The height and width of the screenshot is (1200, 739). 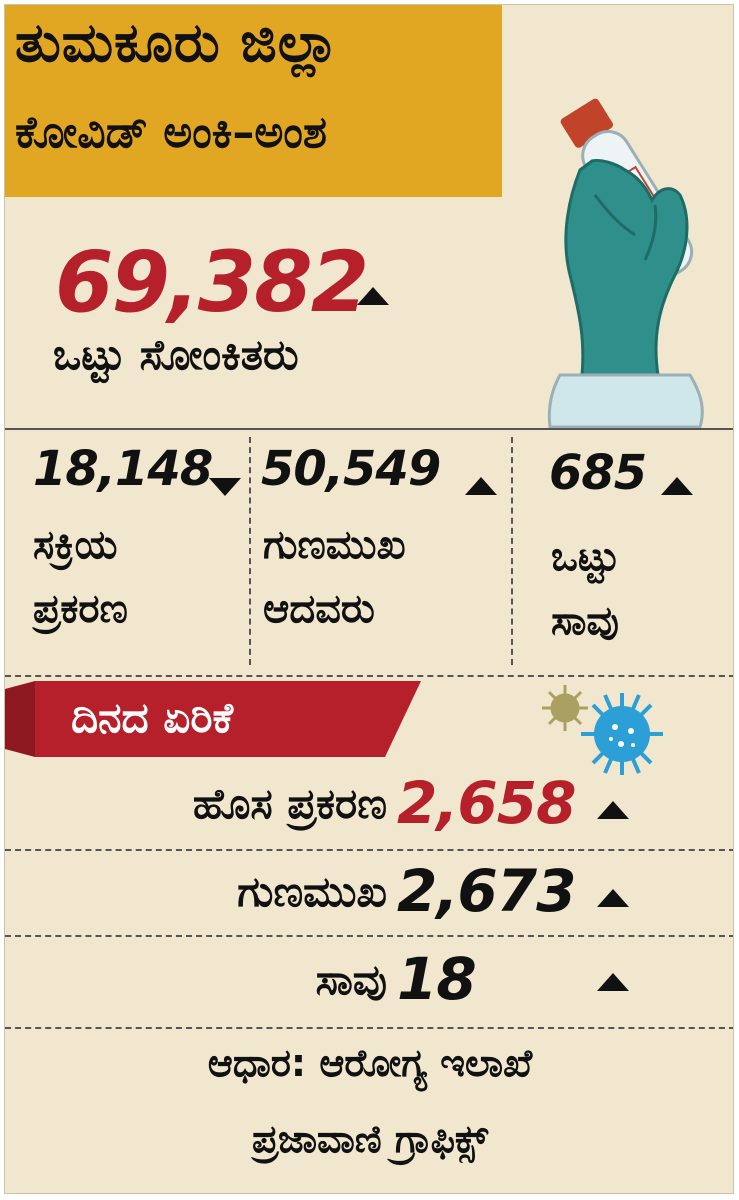 What do you see at coordinates (225, 487) in the screenshot?
I see `active-trend-down-icon` at bounding box center [225, 487].